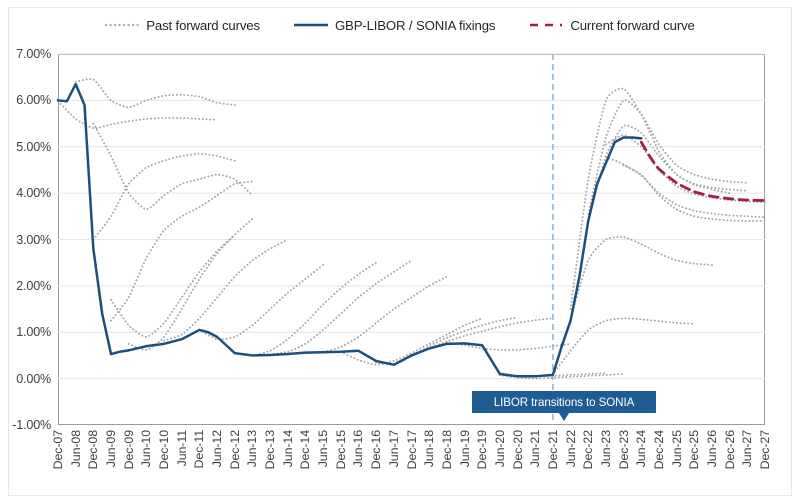  What do you see at coordinates (33, 332) in the screenshot?
I see `y-axis-tick-label: 1.00%` at bounding box center [33, 332].